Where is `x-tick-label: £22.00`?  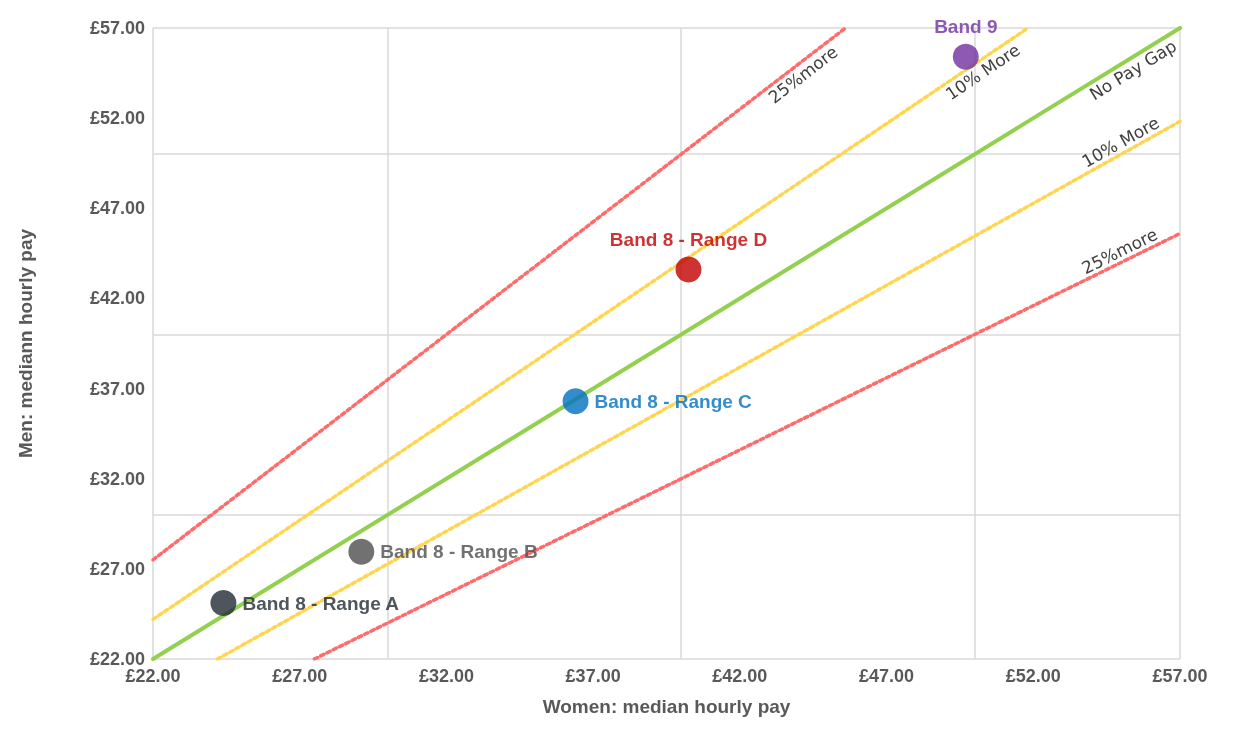
x-tick-label: £22.00 is located at coordinates (153, 676).